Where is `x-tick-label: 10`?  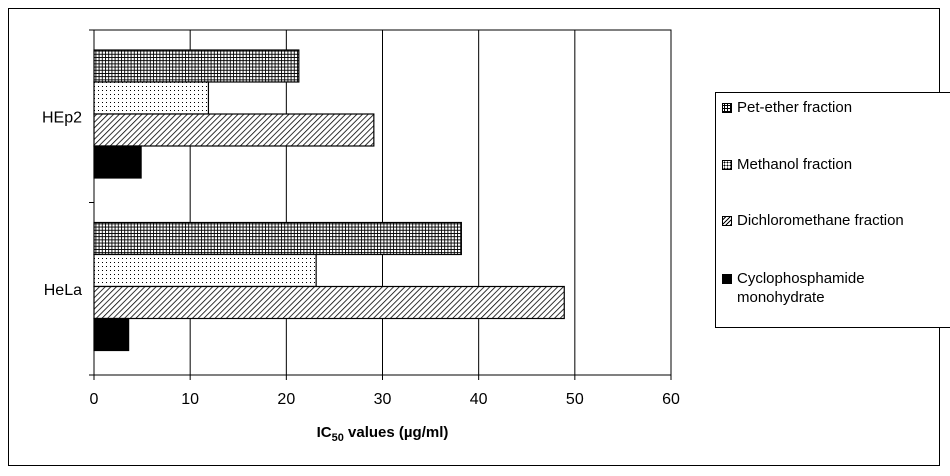
x-tick-label: 10 is located at coordinates (190, 399).